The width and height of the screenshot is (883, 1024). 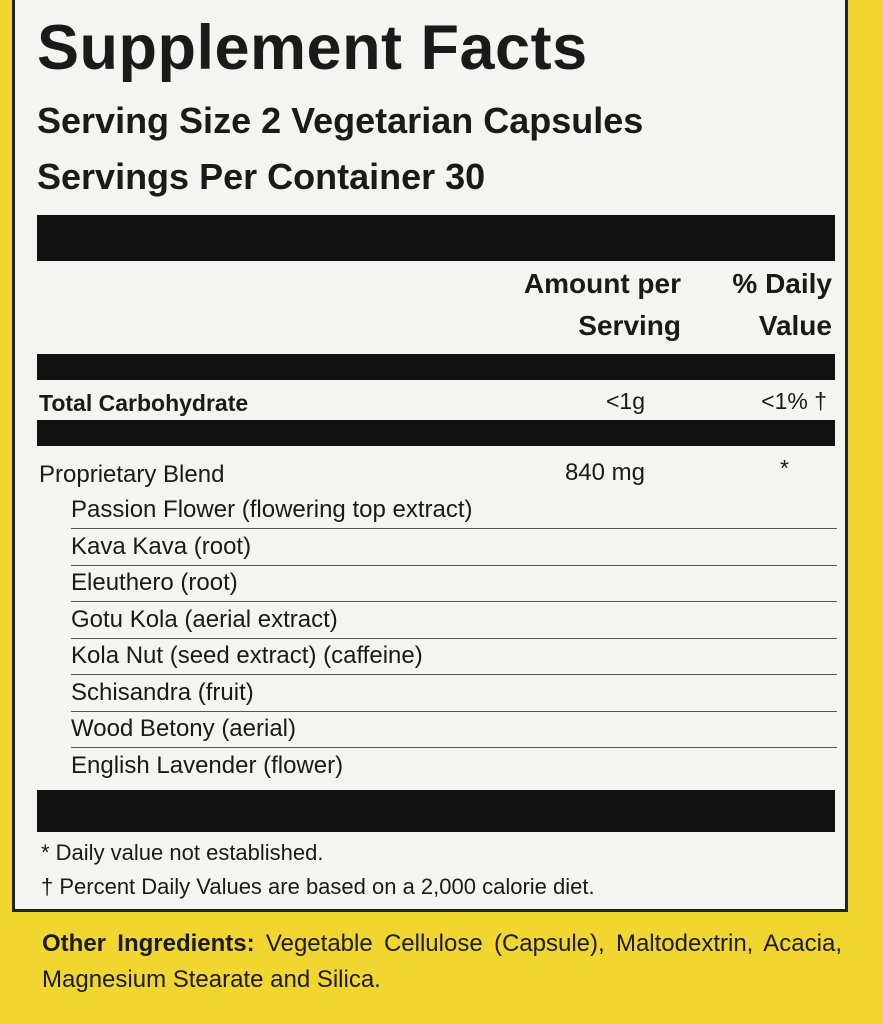 I want to click on blend-ingredient: Kola Nut (seed extract) (caffeine), so click(x=454, y=656).